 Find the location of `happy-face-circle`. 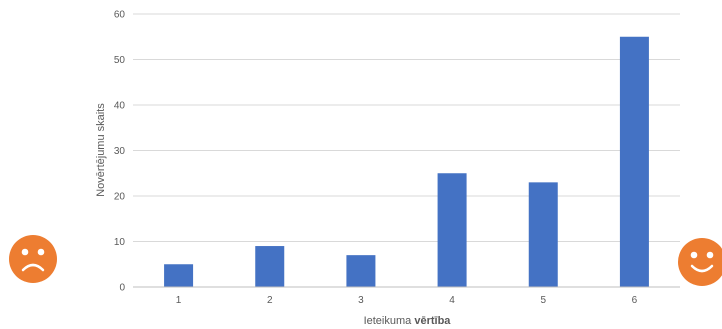

happy-face-circle is located at coordinates (700, 262).